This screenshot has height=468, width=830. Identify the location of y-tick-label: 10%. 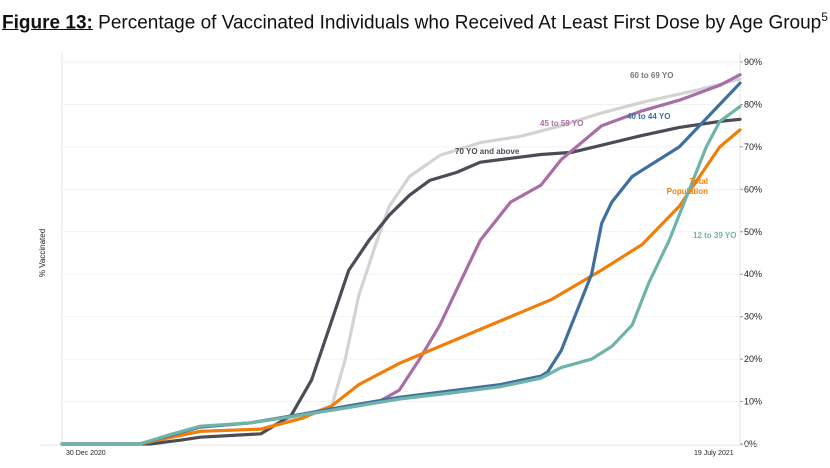
(753, 402).